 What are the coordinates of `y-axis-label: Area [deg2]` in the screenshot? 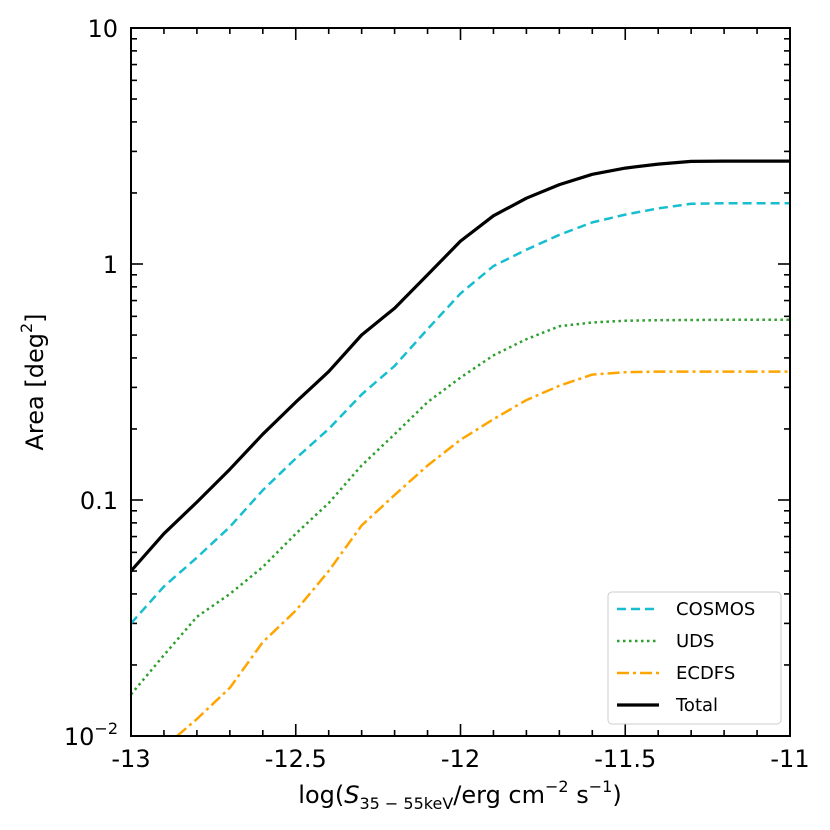 It's located at (33, 381).